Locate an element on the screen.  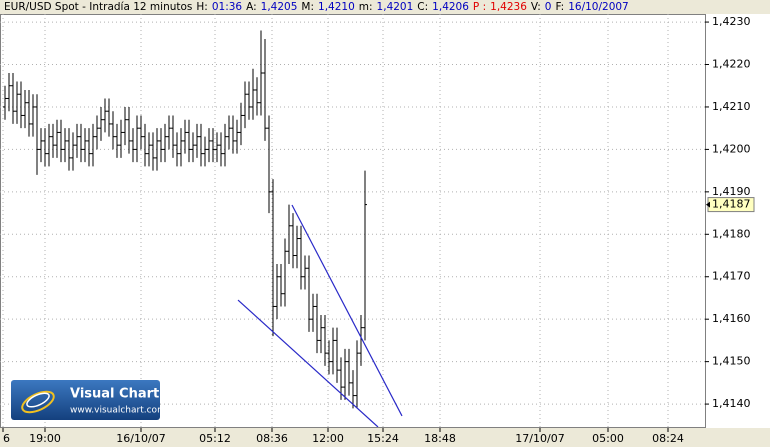
header-field-value: 1,4205 is located at coordinates (279, 7).